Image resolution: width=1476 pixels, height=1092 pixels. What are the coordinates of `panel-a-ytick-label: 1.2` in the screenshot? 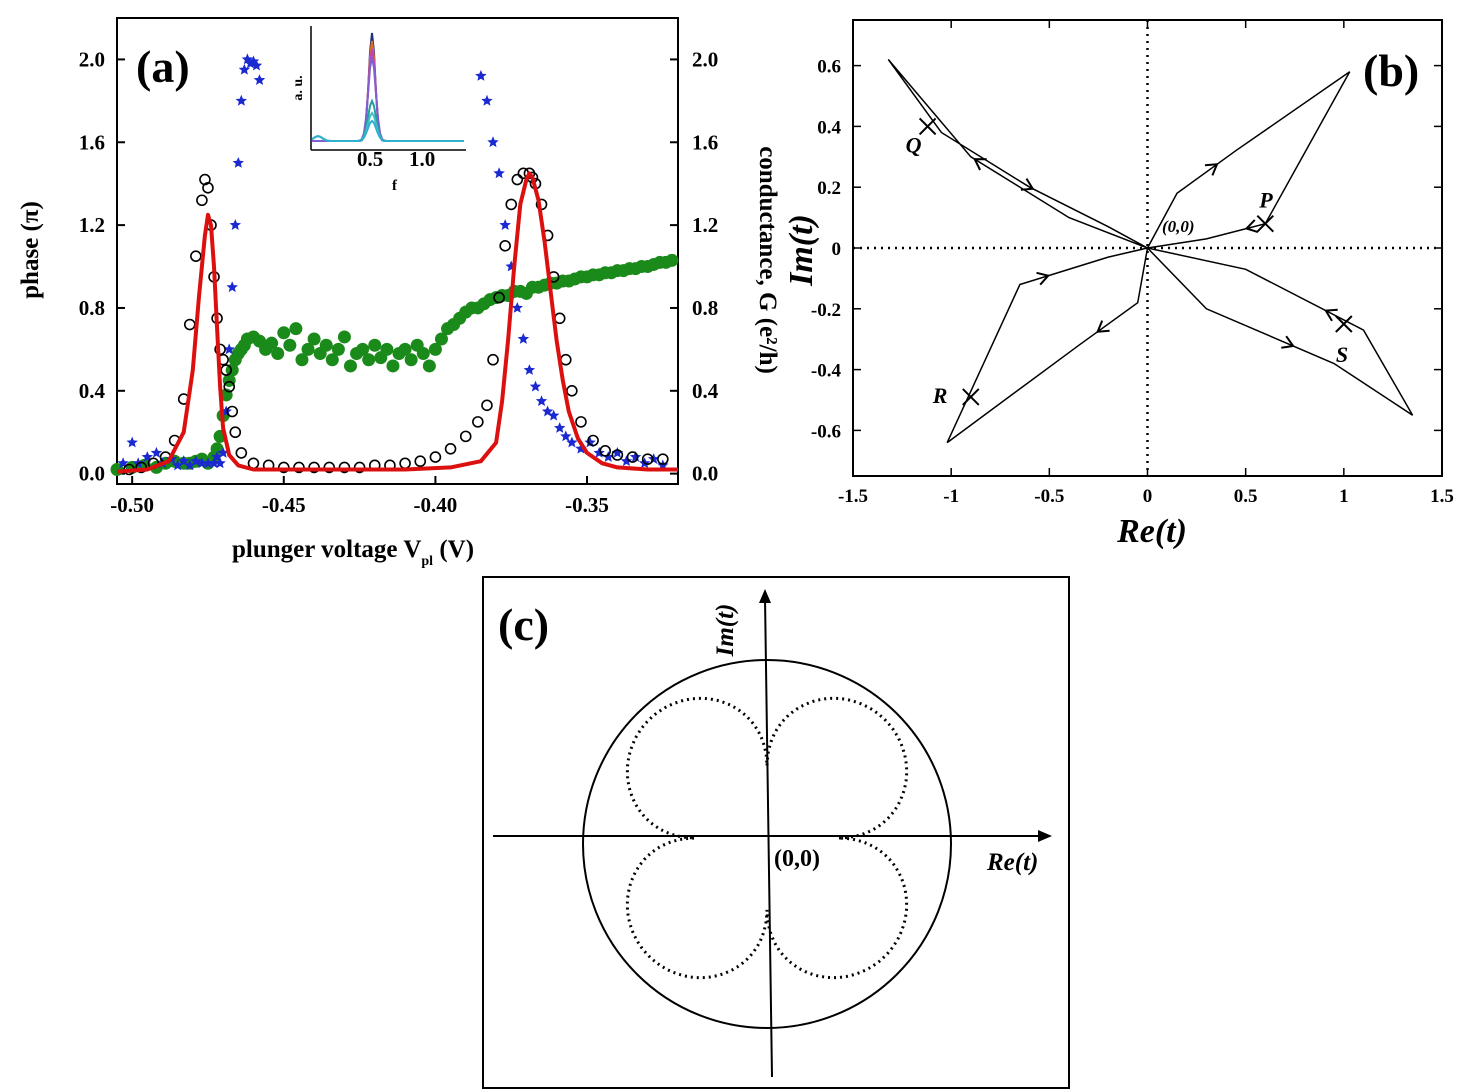 It's located at (92, 225).